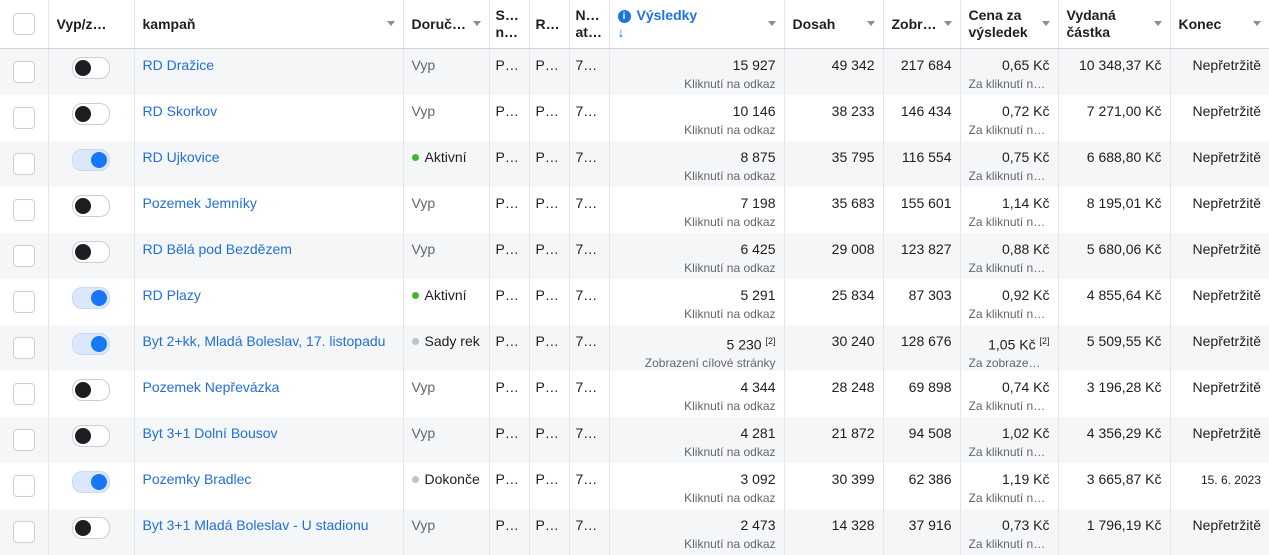  What do you see at coordinates (853, 479) in the screenshot?
I see `reach-value: 30 399` at bounding box center [853, 479].